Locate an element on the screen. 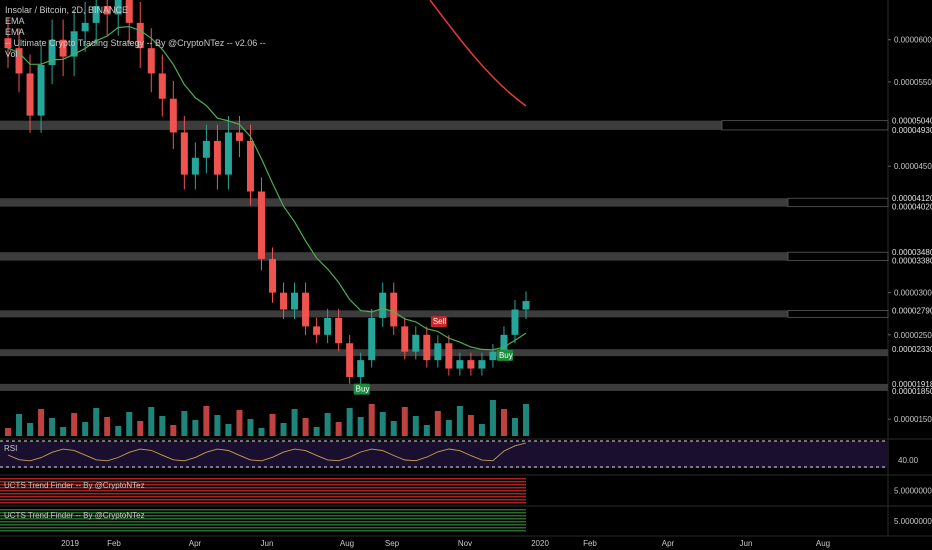 This screenshot has width=932, height=550. level-upper-label: 0.00002790 is located at coordinates (912, 310).